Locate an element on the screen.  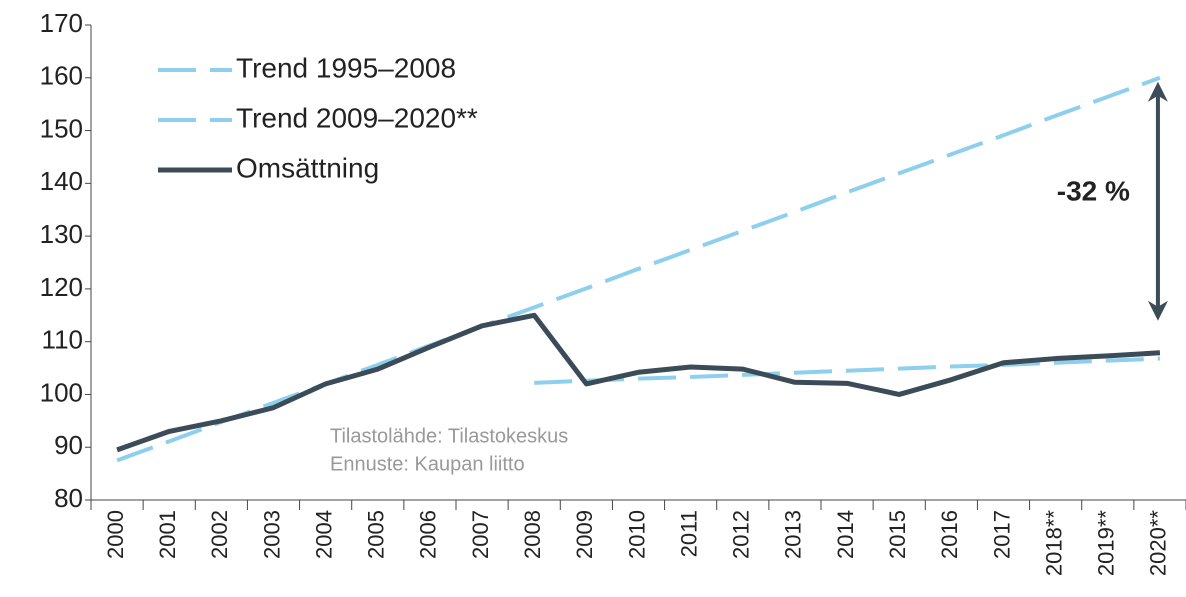
x-tick-label: 2001 is located at coordinates (167, 534).